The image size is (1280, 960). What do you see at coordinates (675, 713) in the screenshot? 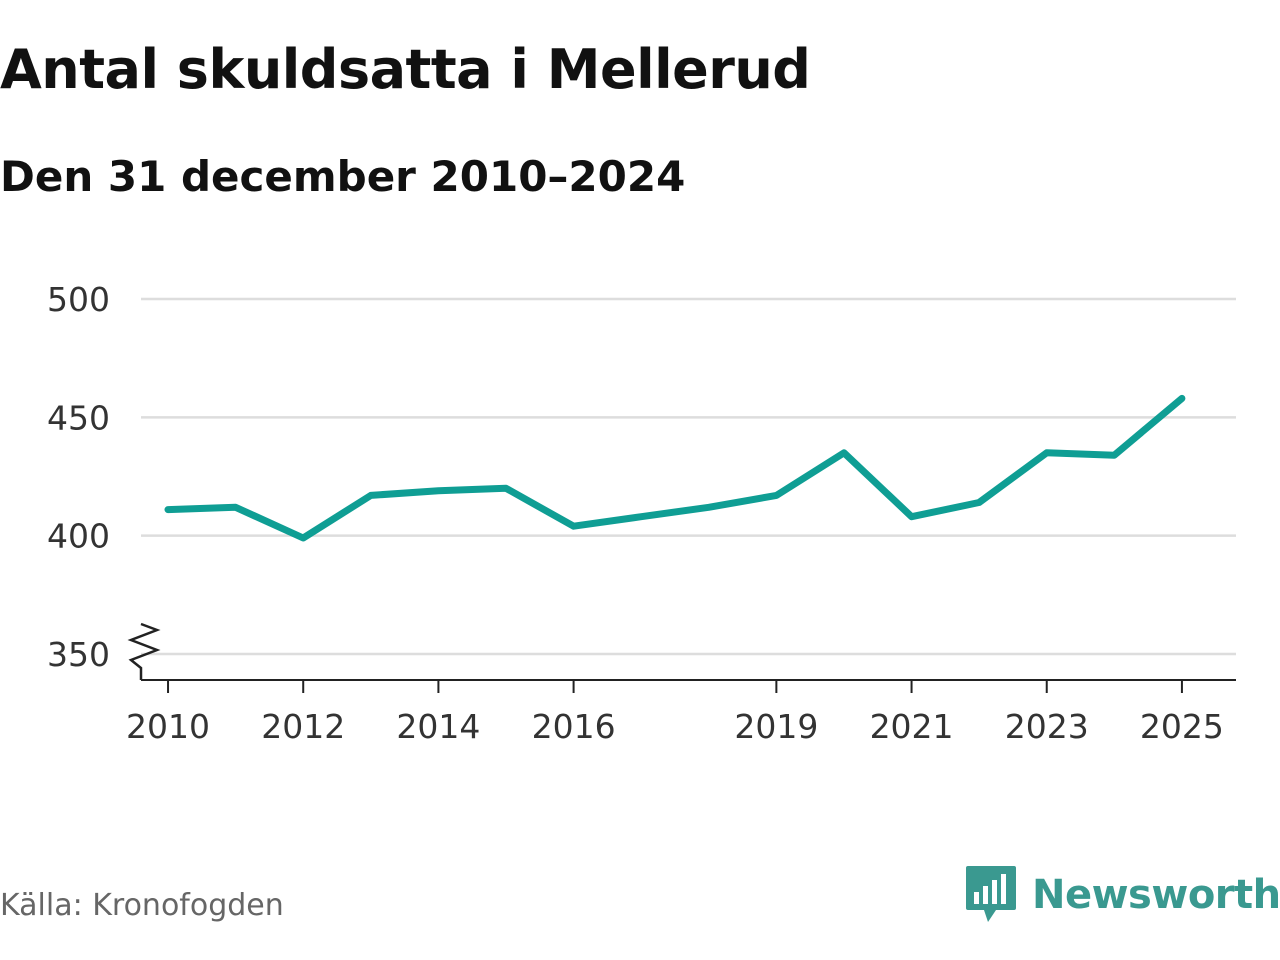
I see `x-axis-ticks: 2010 2012 2014 2016 2019 2021 2023 2025` at bounding box center [675, 713].